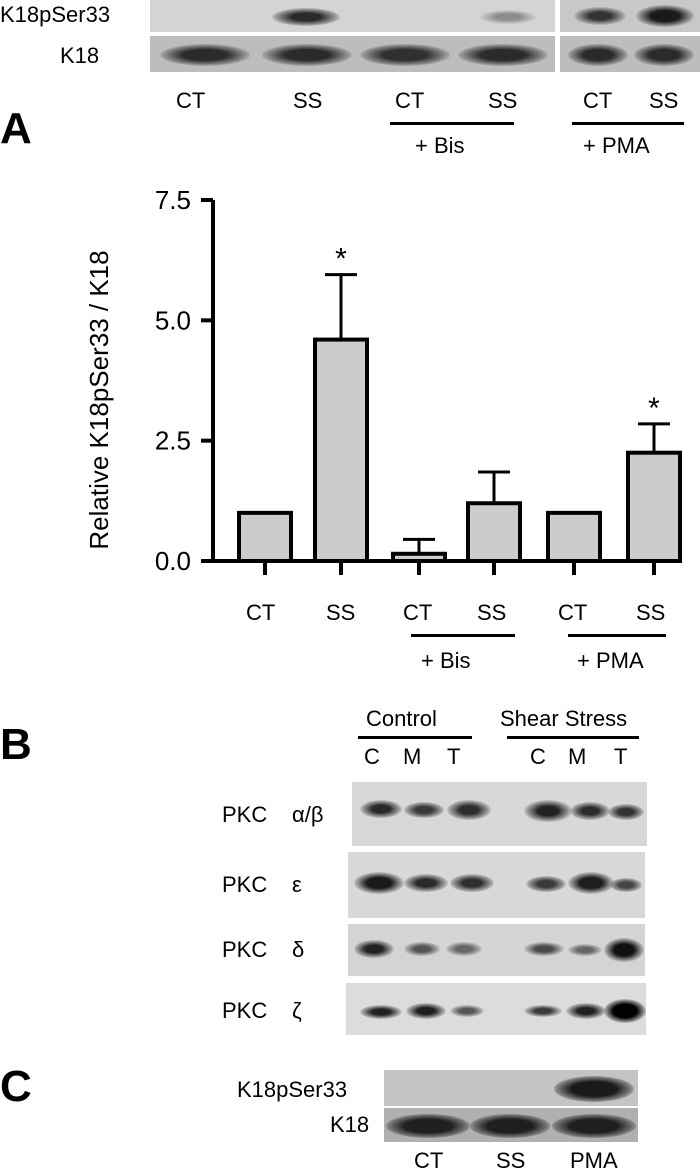  Describe the element at coordinates (564, 718) in the screenshot. I see `panel-b-shear-label: Shear Stress` at that location.